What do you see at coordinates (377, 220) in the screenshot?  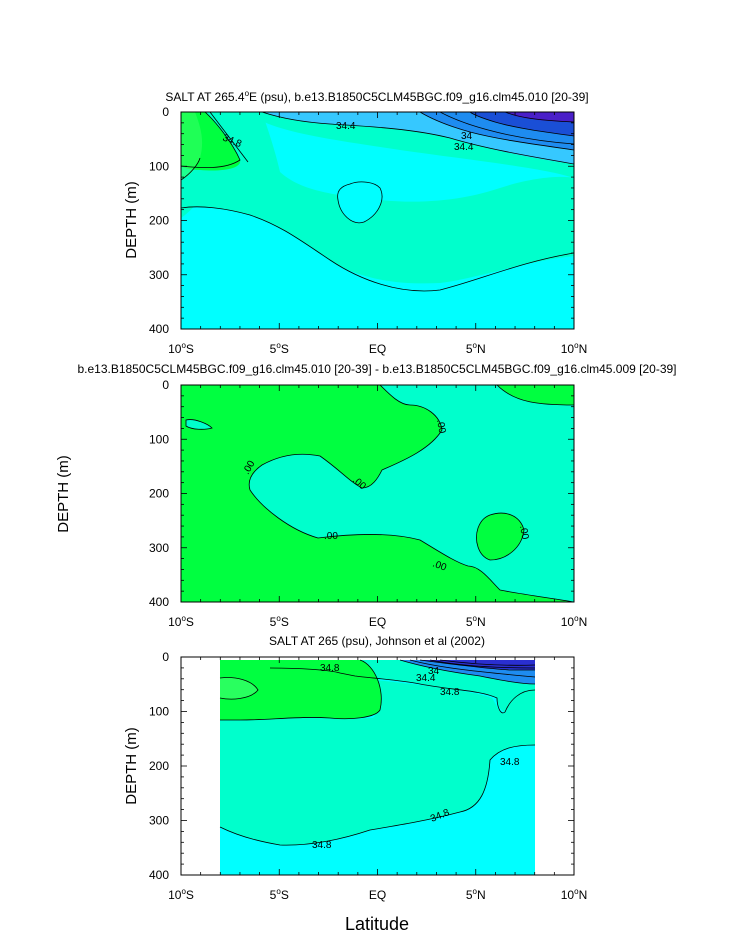 I see `panel-1-contour-fill` at bounding box center [377, 220].